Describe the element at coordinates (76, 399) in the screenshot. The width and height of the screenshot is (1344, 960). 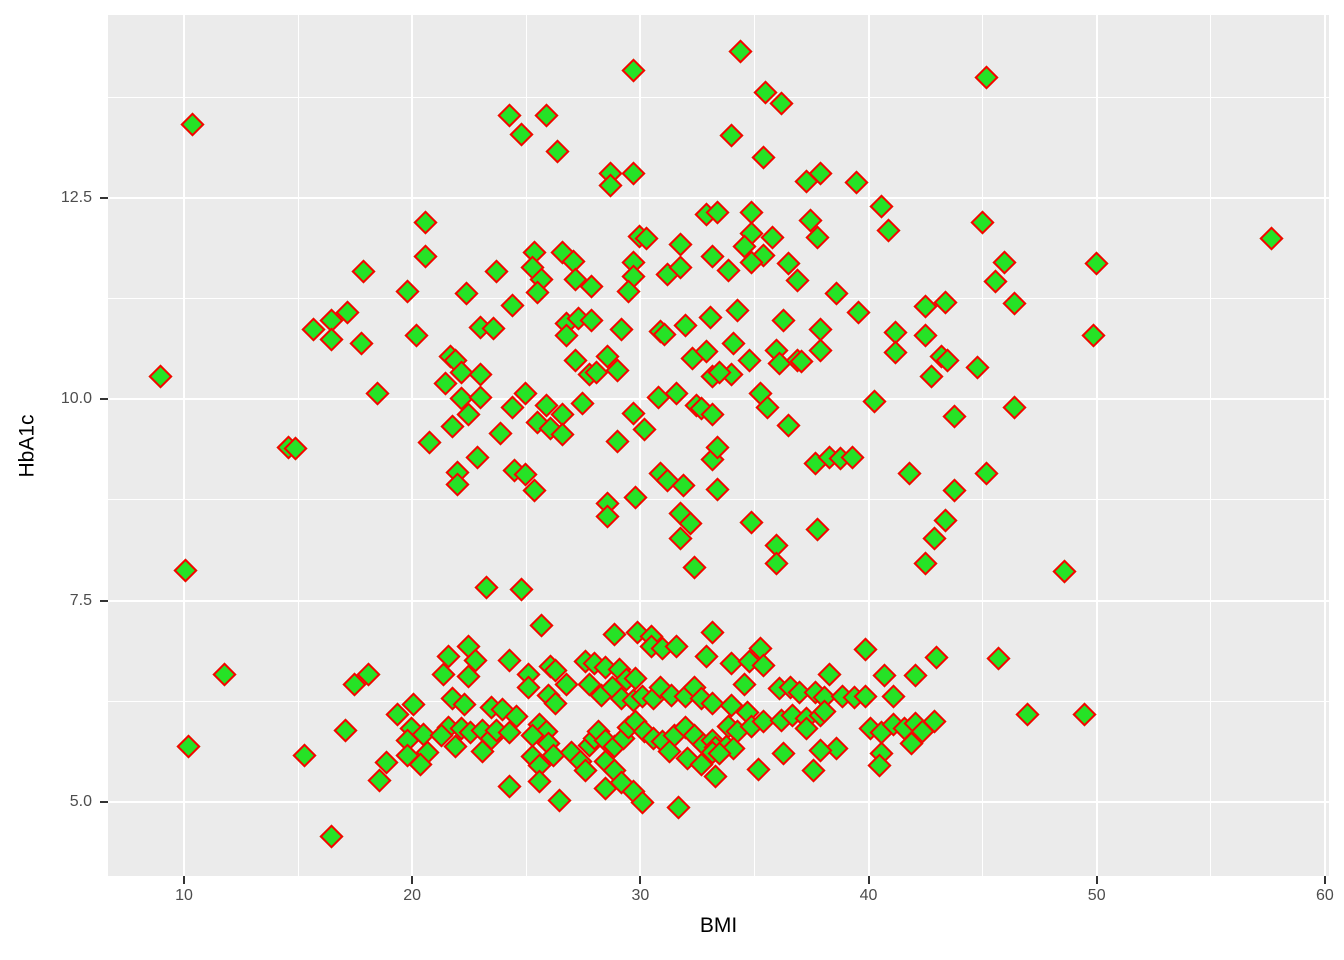
I see `y-tick-label: 10.0` at that location.